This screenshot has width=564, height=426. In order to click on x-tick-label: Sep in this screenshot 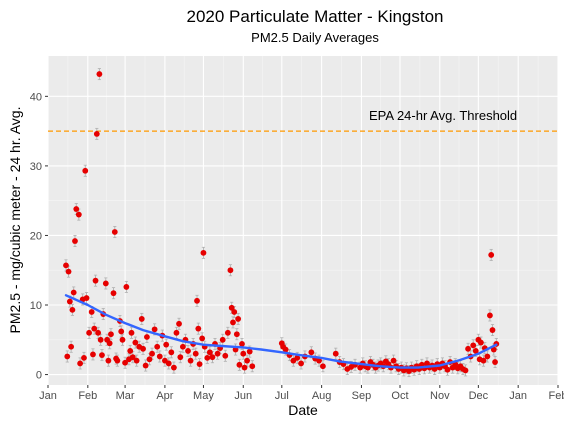, I will do `click(362, 396)`.